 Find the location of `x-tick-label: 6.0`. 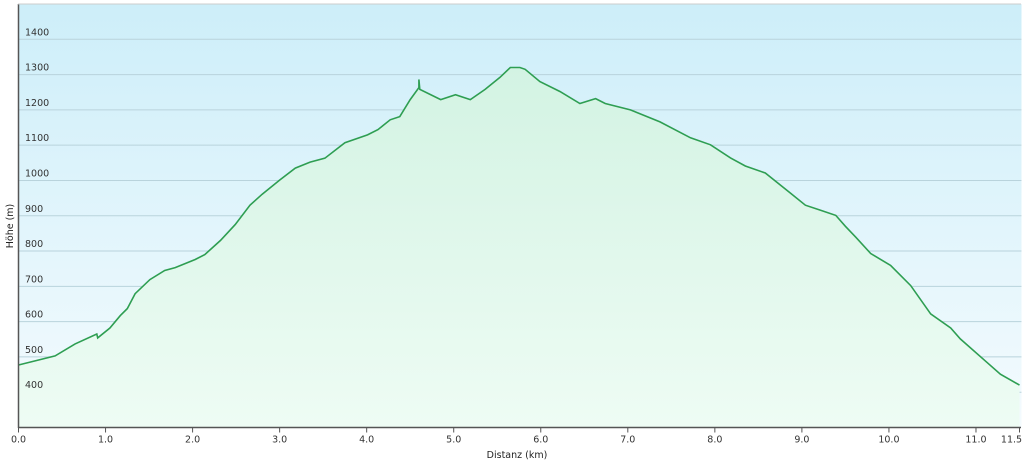

x-tick-label: 6.0 is located at coordinates (540, 440).